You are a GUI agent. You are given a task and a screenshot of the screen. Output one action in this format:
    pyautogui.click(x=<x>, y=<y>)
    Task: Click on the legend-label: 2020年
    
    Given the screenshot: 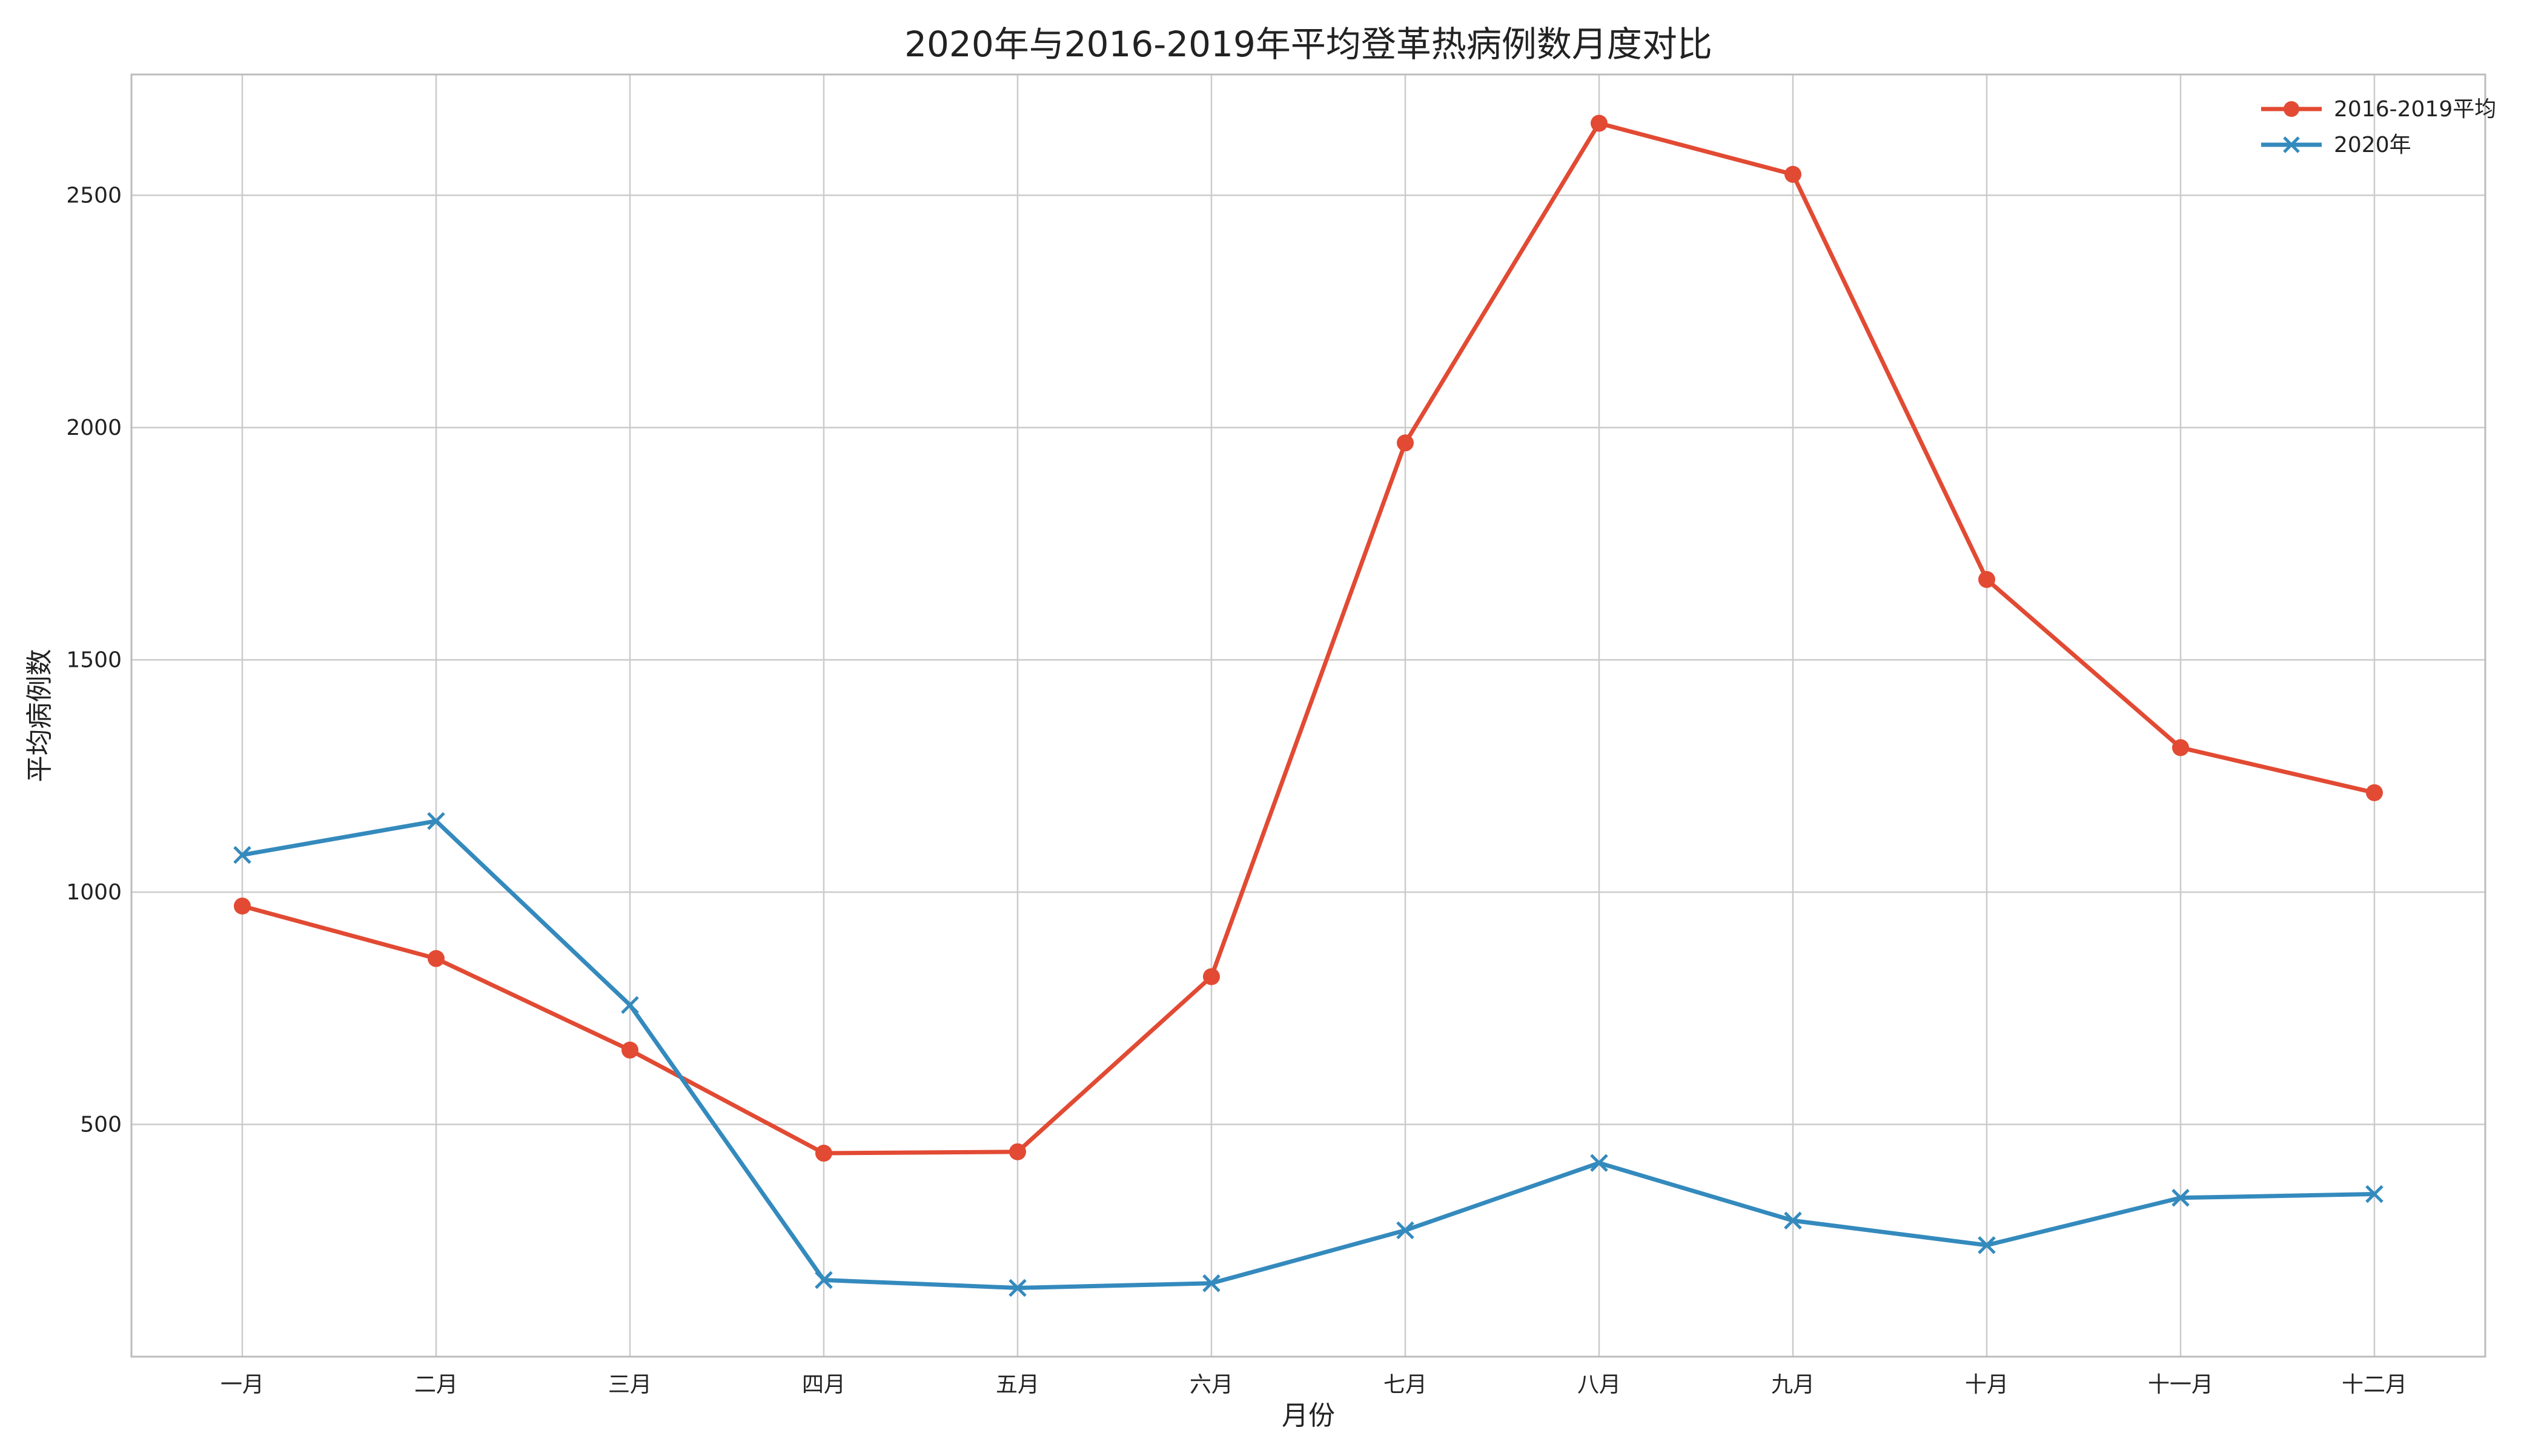 What is the action you would take?
    pyautogui.click(x=2372, y=145)
    